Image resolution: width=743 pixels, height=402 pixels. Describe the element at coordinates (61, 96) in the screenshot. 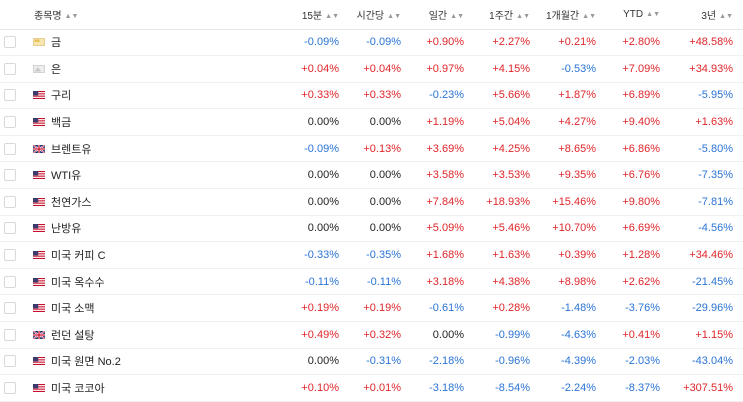

I see `commodity-name: 구리` at that location.